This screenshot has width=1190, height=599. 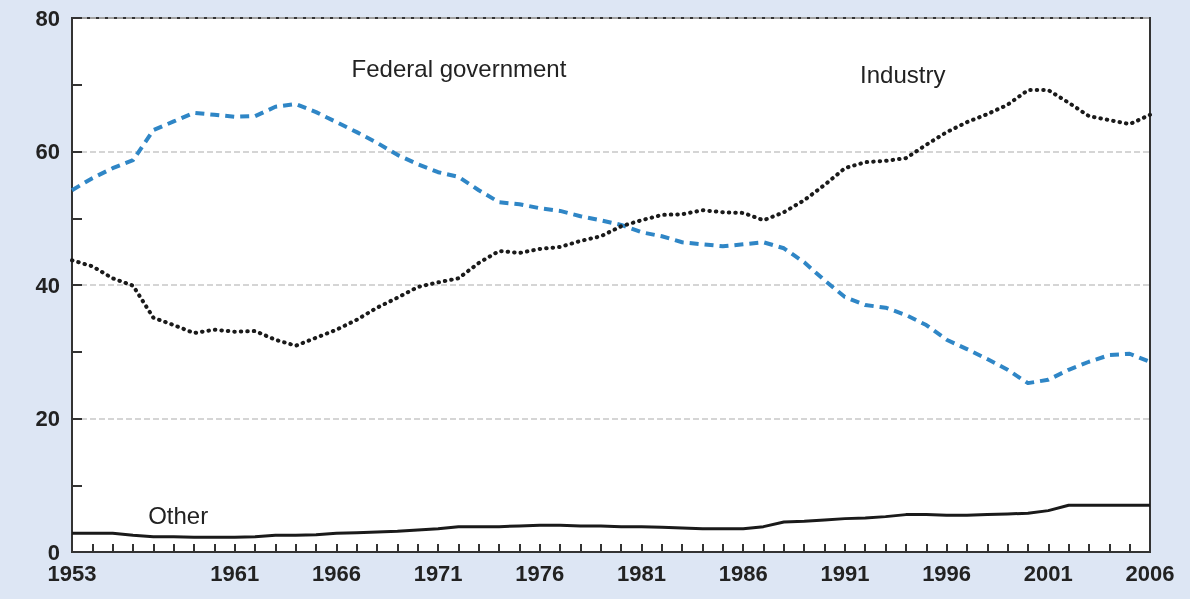 I want to click on y-tick-label: 40, so click(x=47, y=285).